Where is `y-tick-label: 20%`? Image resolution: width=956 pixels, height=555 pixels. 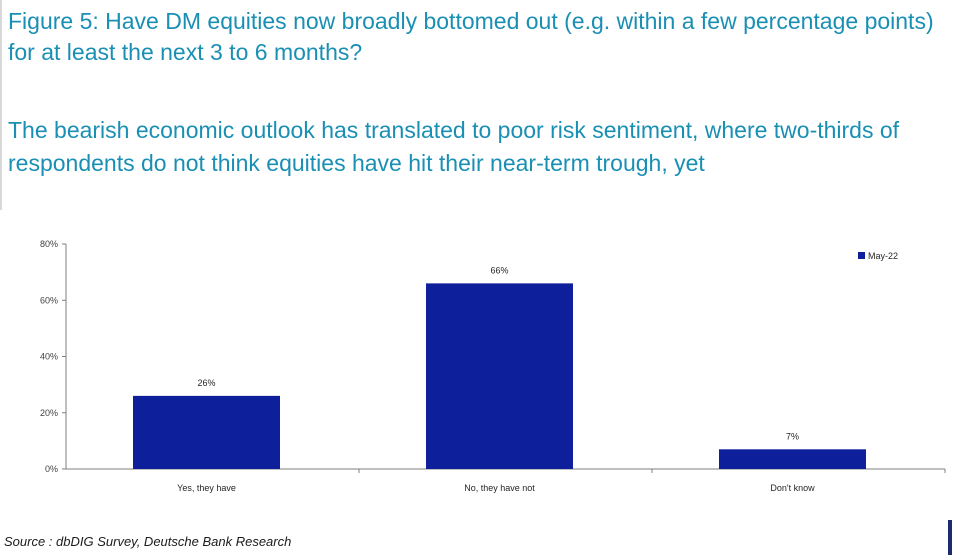
y-tick-label: 20% is located at coordinates (49, 413).